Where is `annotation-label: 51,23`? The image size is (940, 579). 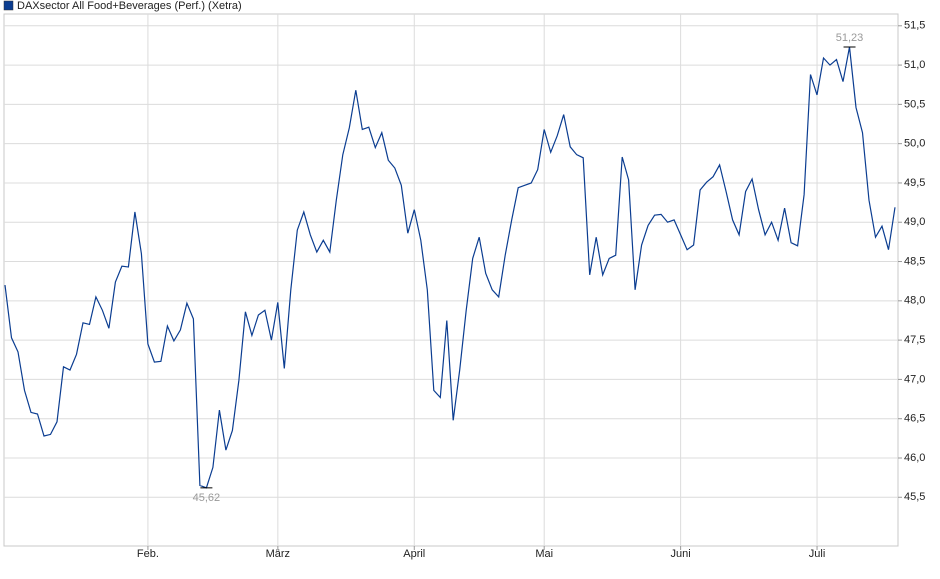 annotation-label: 51,23 is located at coordinates (850, 38).